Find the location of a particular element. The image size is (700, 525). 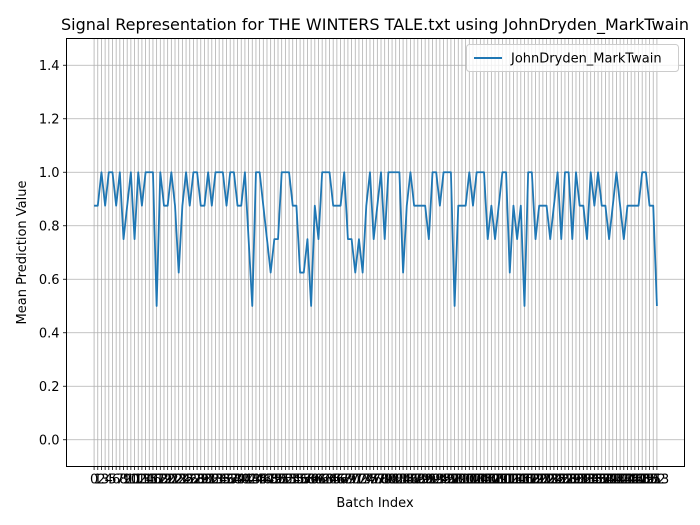

x-tick-label: 62 is located at coordinates (322, 480).